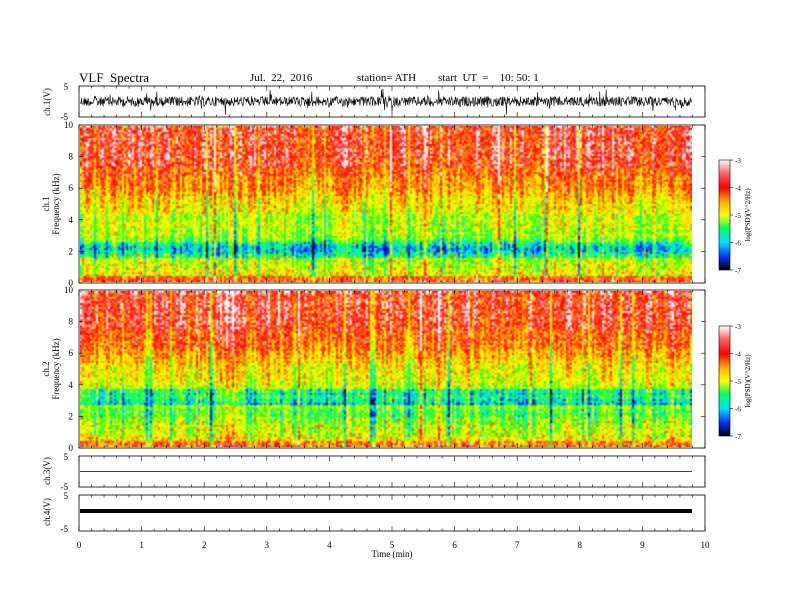 The image size is (792, 612). I want to click on ch4-ytick-bottom: -5, so click(65, 529).